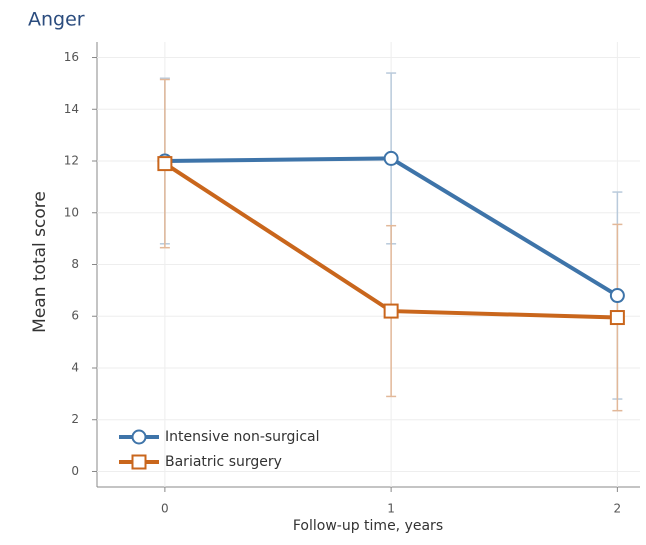 The height and width of the screenshot is (545, 646). Describe the element at coordinates (40, 262) in the screenshot. I see `y-axis-label: Mean total score` at that location.